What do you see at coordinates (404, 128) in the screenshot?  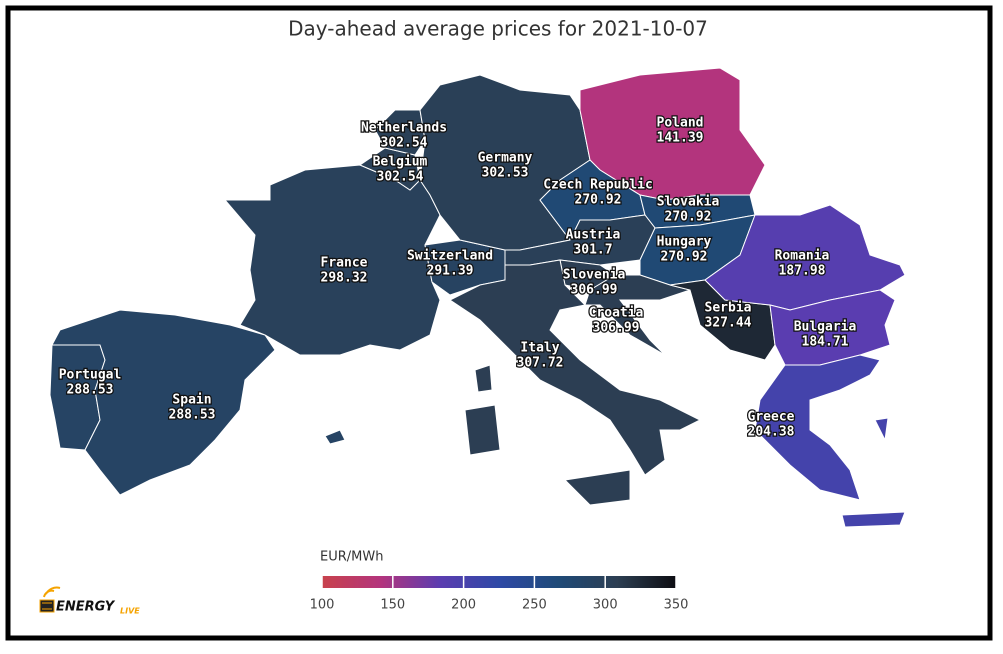 I see `country-name: Netherlands` at bounding box center [404, 128].